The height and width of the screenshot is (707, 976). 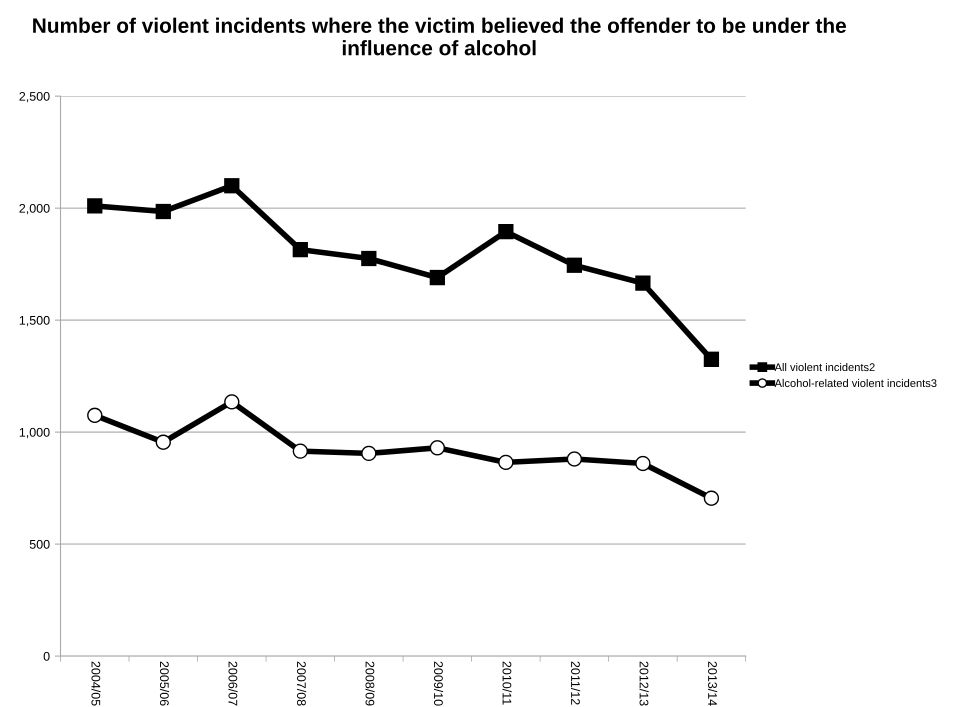 What do you see at coordinates (47, 656) in the screenshot?
I see `y-tick-label: 0` at bounding box center [47, 656].